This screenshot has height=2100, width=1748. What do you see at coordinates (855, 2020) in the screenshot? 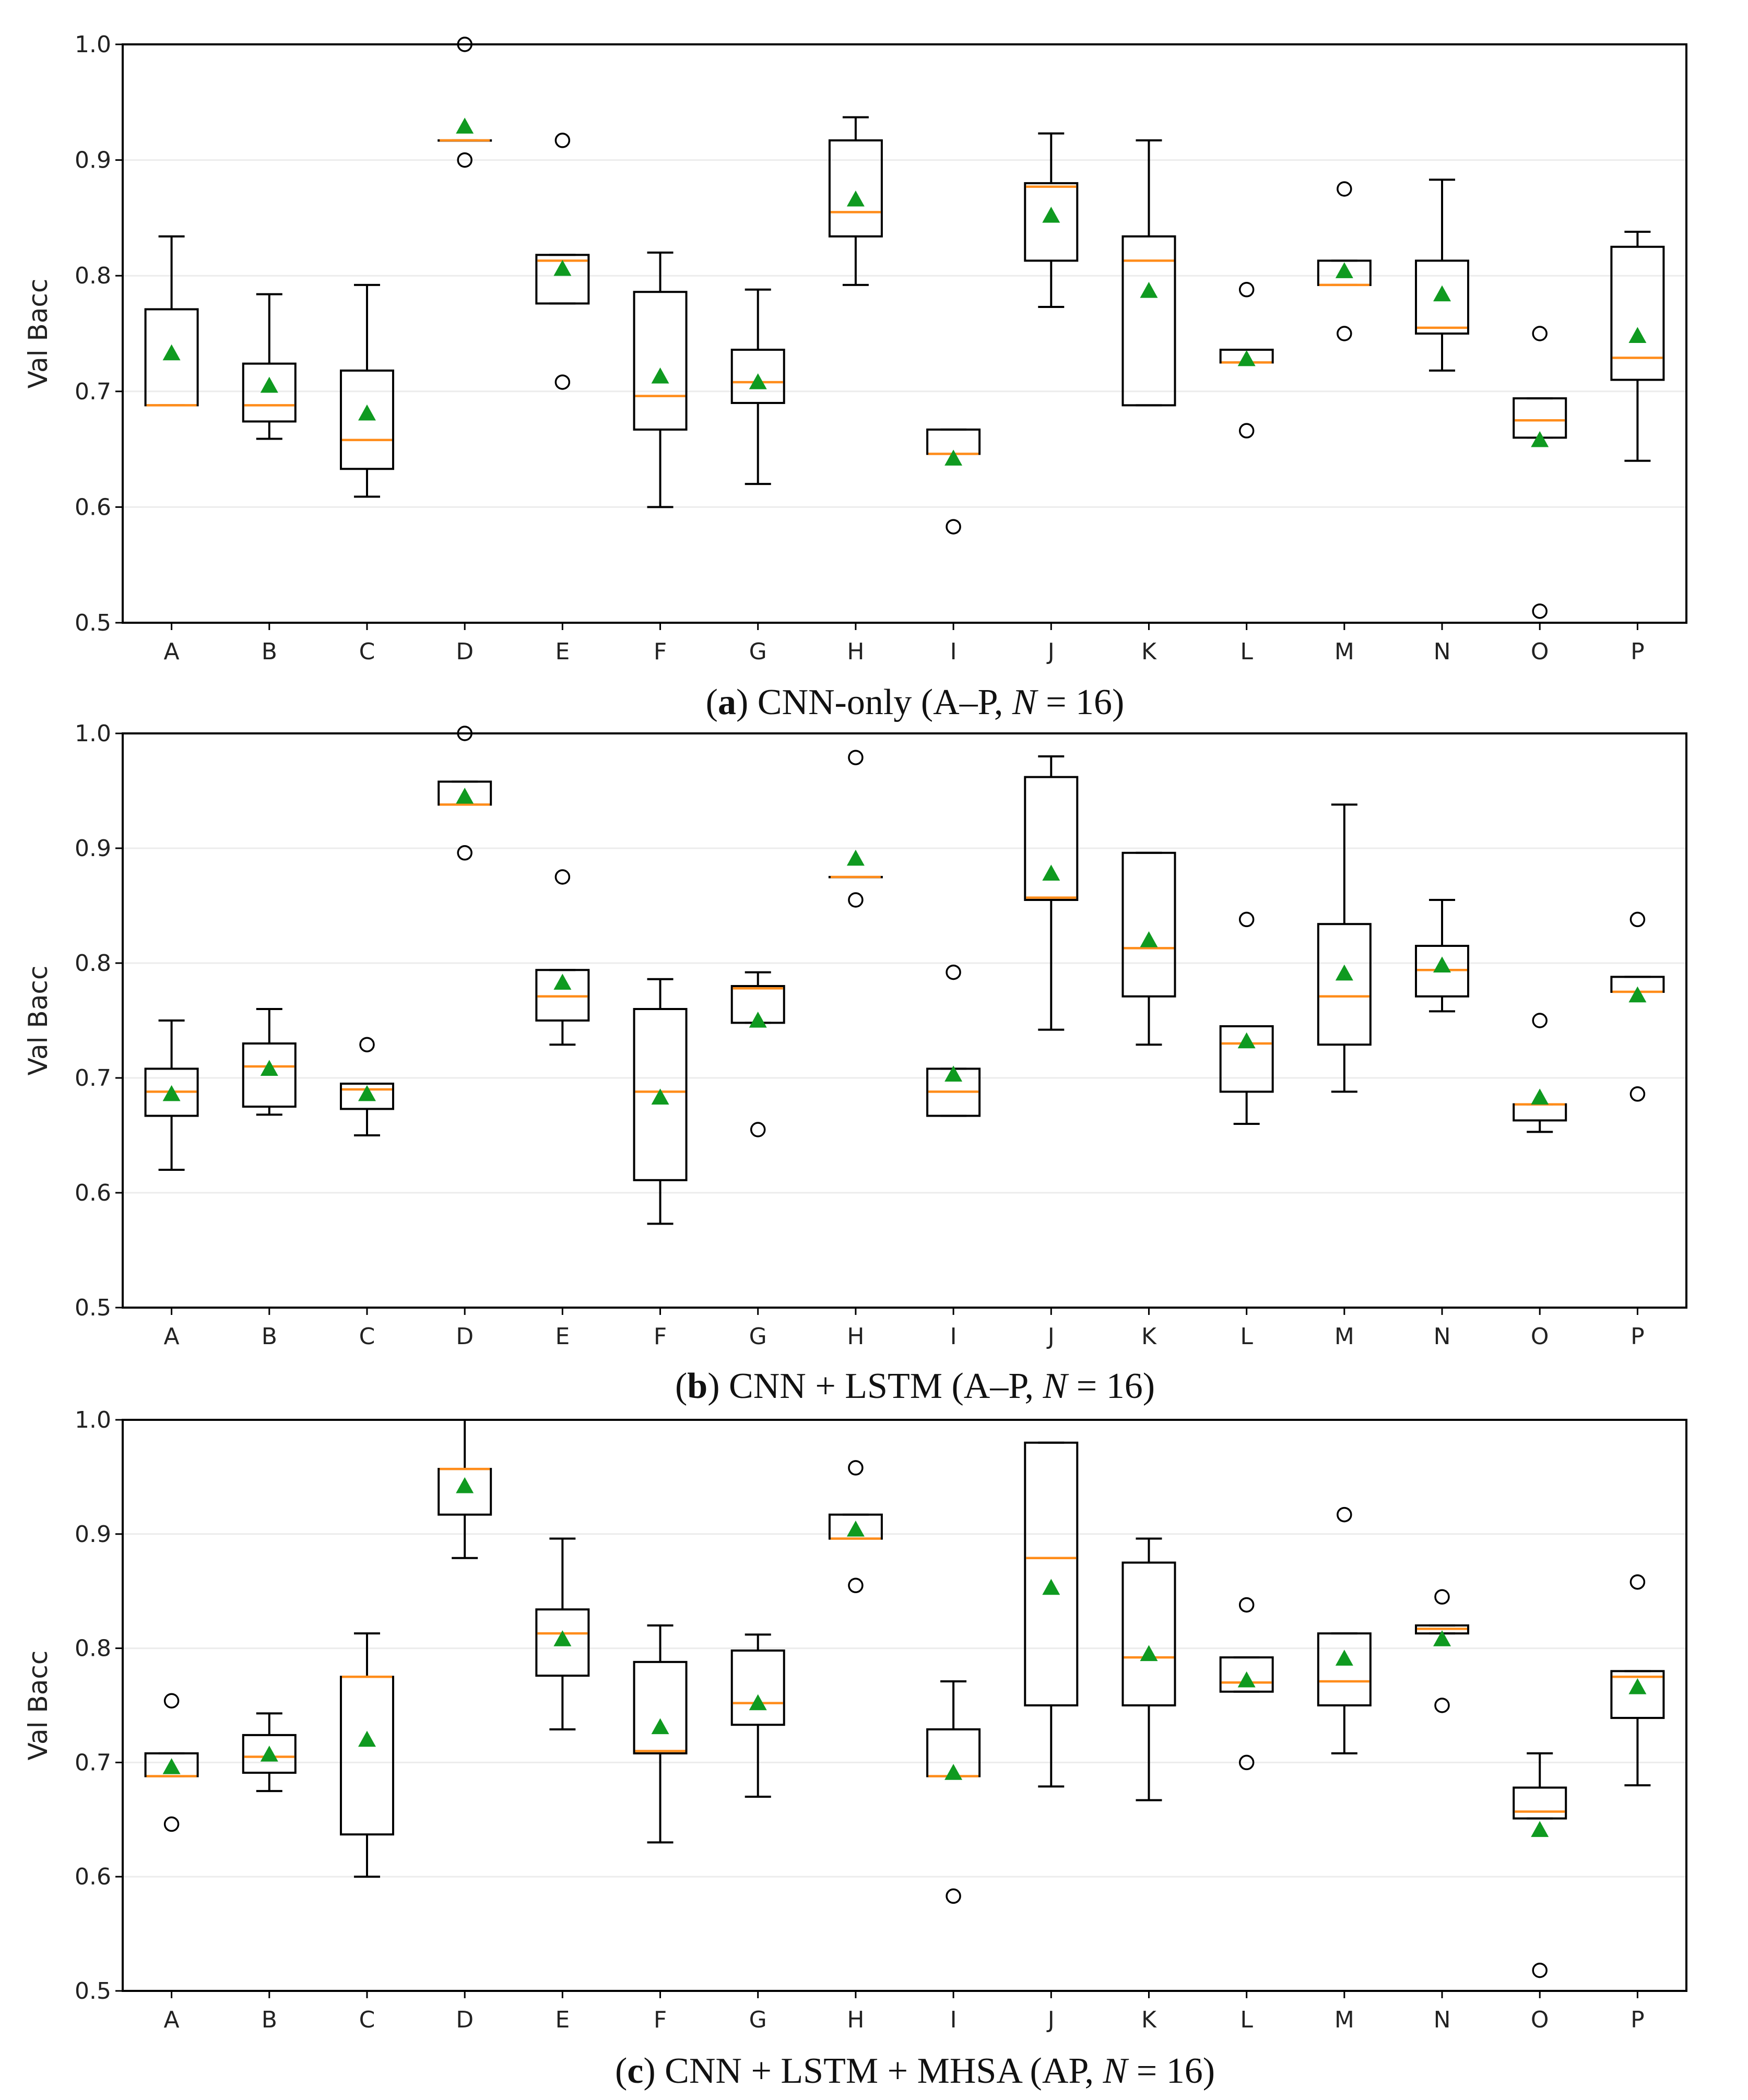
I see `x-tick-label: H` at bounding box center [855, 2020].